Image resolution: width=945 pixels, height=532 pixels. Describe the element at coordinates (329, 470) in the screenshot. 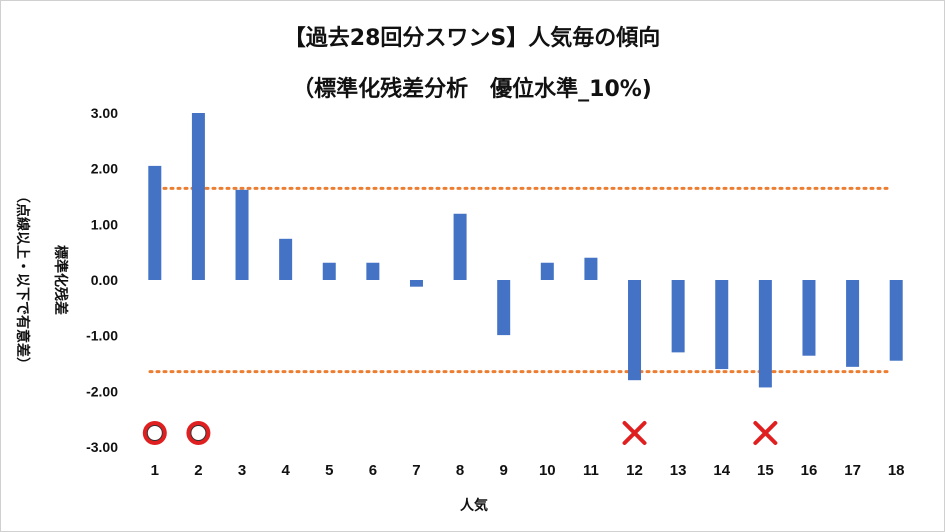

I see `x-tick-label: 5` at that location.